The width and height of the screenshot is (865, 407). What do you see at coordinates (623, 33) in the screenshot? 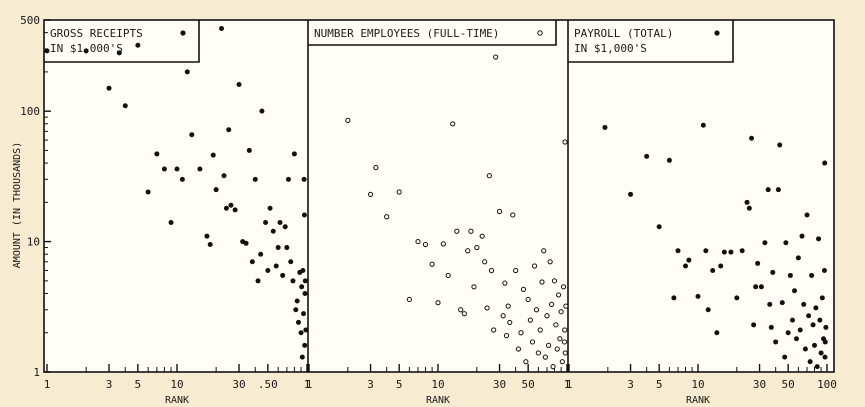
I see `legend-text: PAYROLL (TOTAL)` at bounding box center [623, 33].